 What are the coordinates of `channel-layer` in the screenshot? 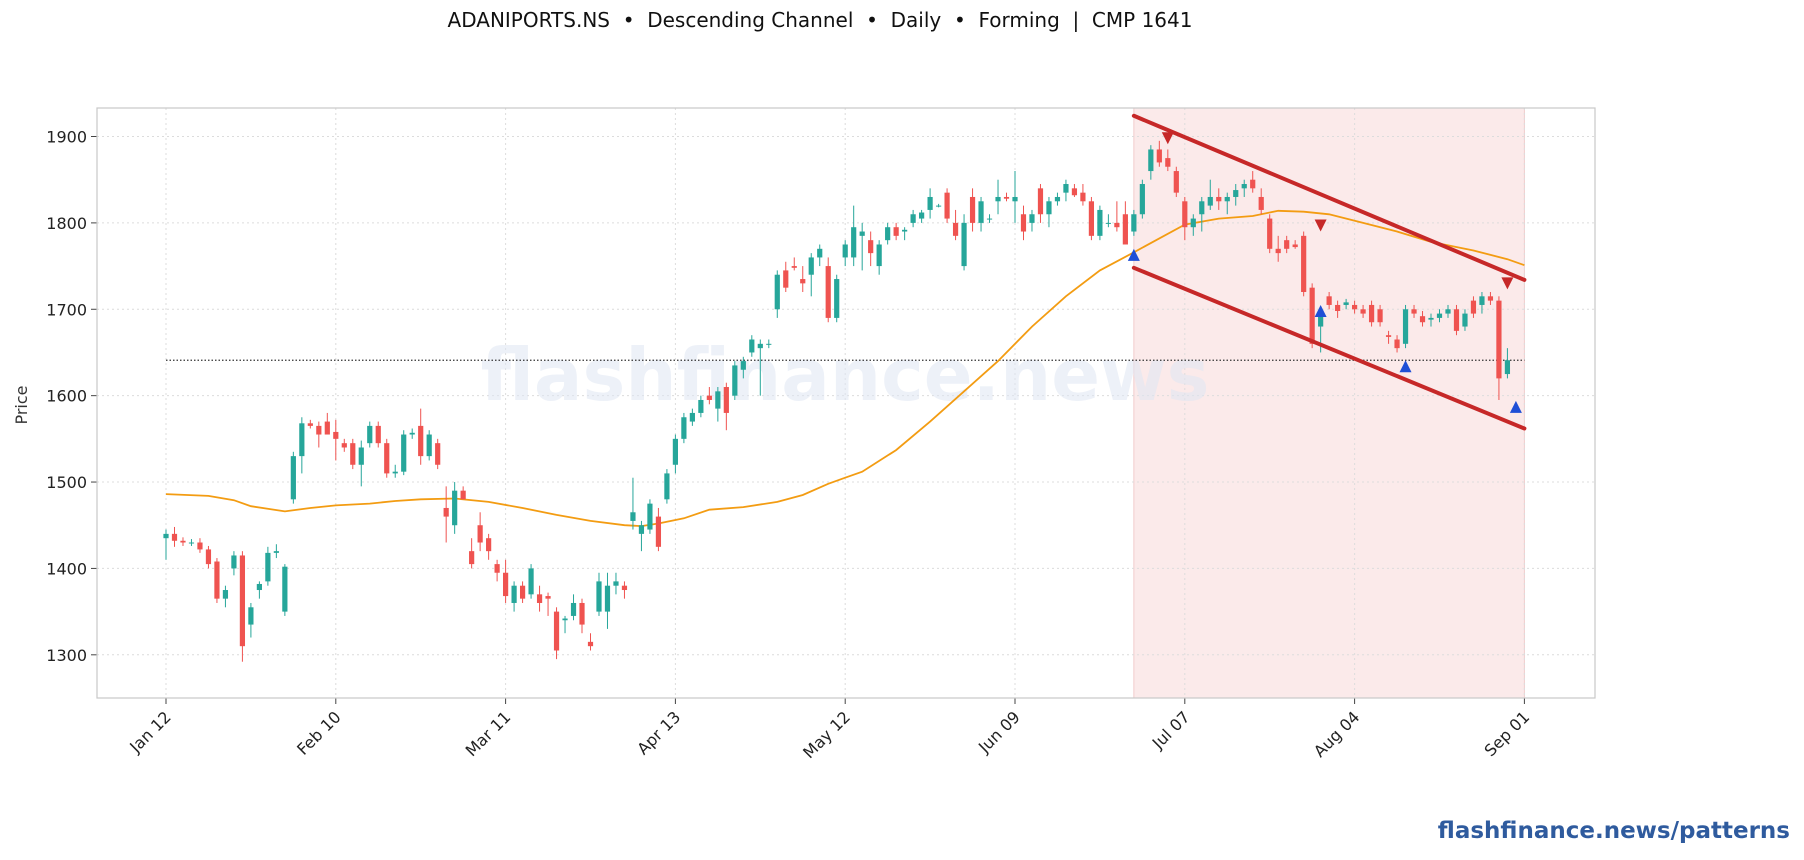 It's located at (1329, 272).